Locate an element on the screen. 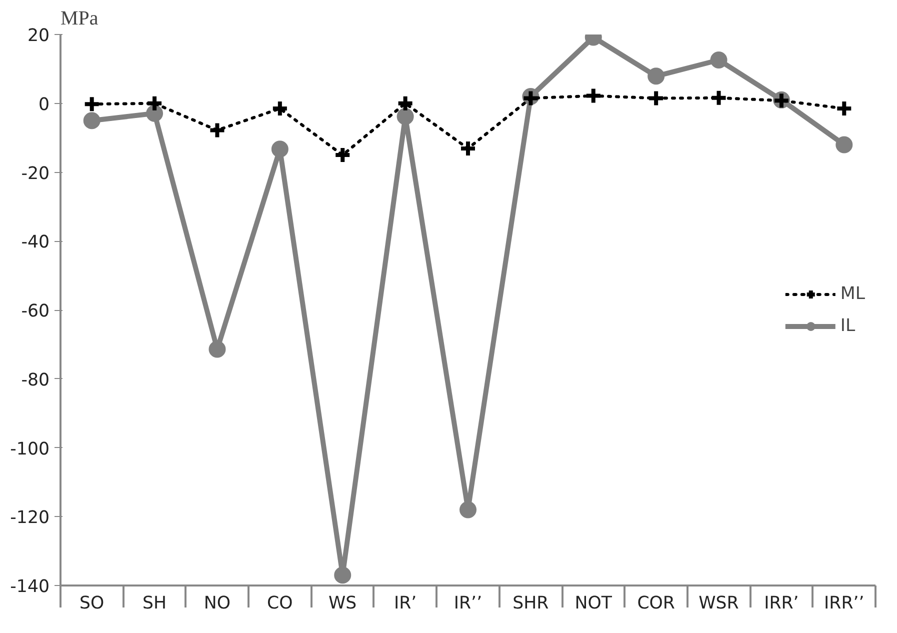 This screenshot has width=897, height=633. y-tick-label: 20 is located at coordinates (38, 36).